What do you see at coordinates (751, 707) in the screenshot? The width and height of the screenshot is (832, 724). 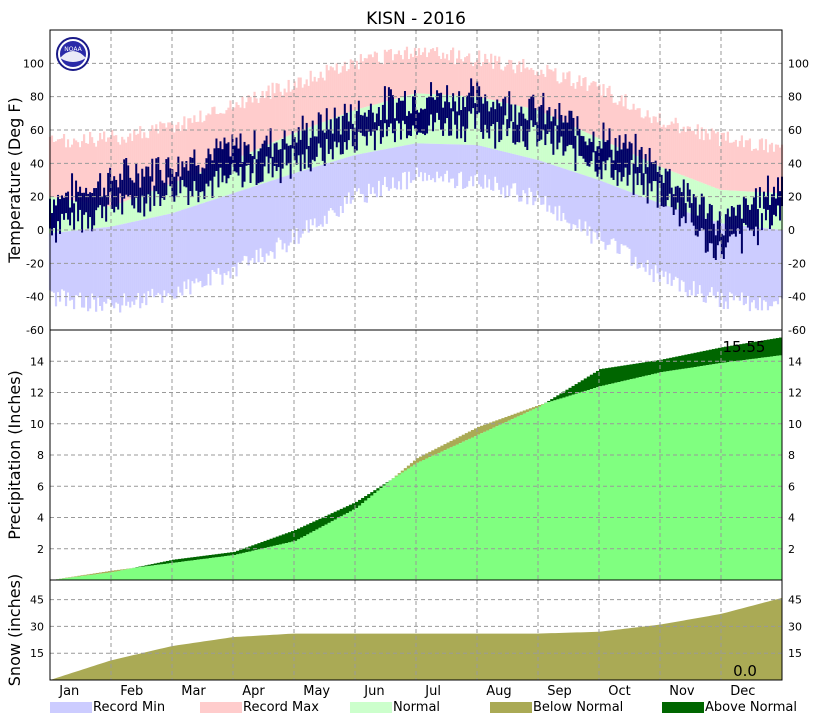 I see `legend-label: Above Normal` at bounding box center [751, 707].